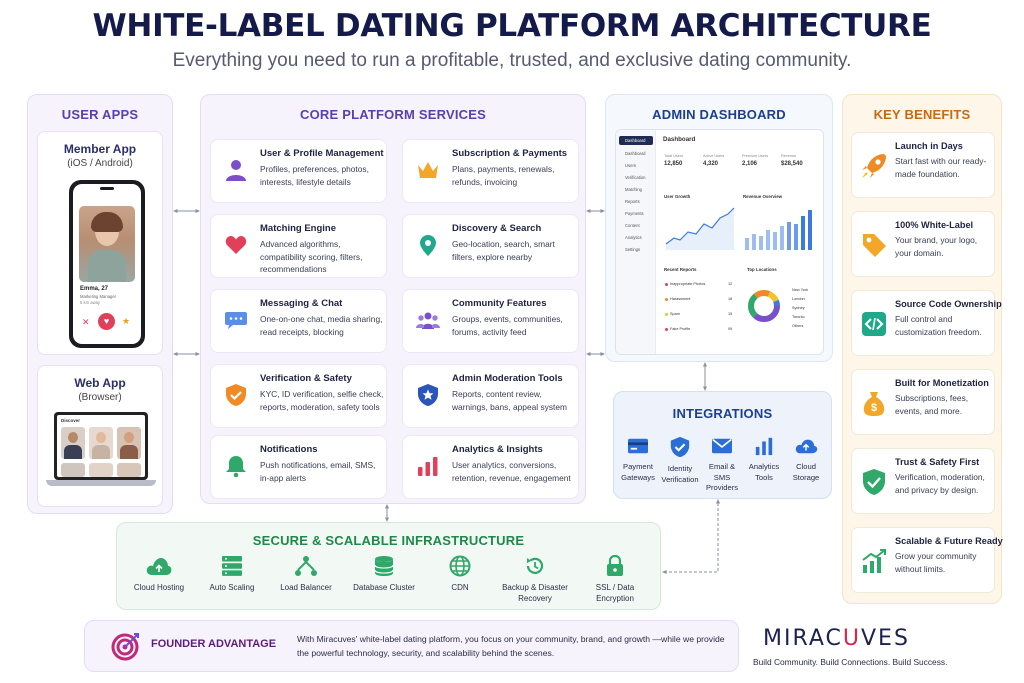 The width and height of the screenshot is (1024, 683). I want to click on infra-cdn: CDN, so click(460, 574).